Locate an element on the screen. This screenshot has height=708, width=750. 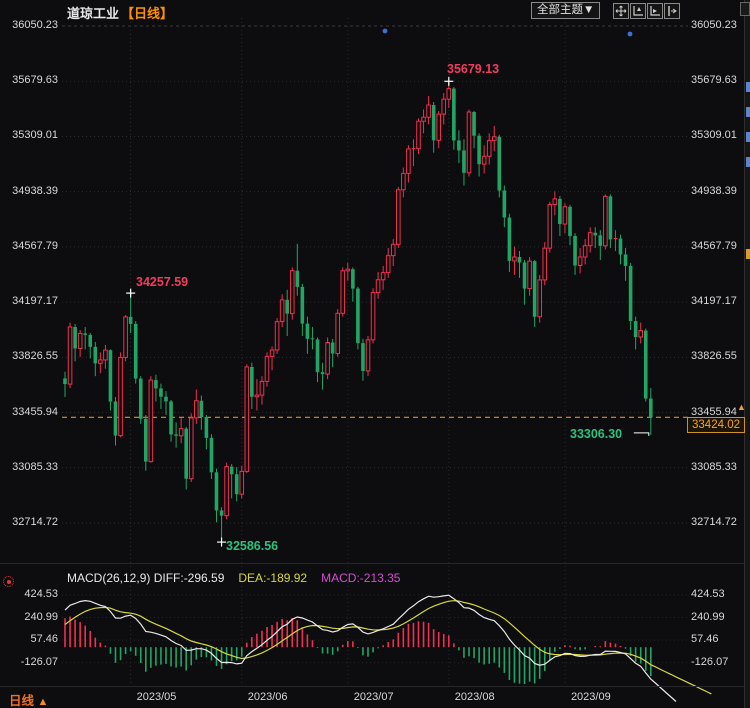
pane-divider is located at coordinates (375, 563).